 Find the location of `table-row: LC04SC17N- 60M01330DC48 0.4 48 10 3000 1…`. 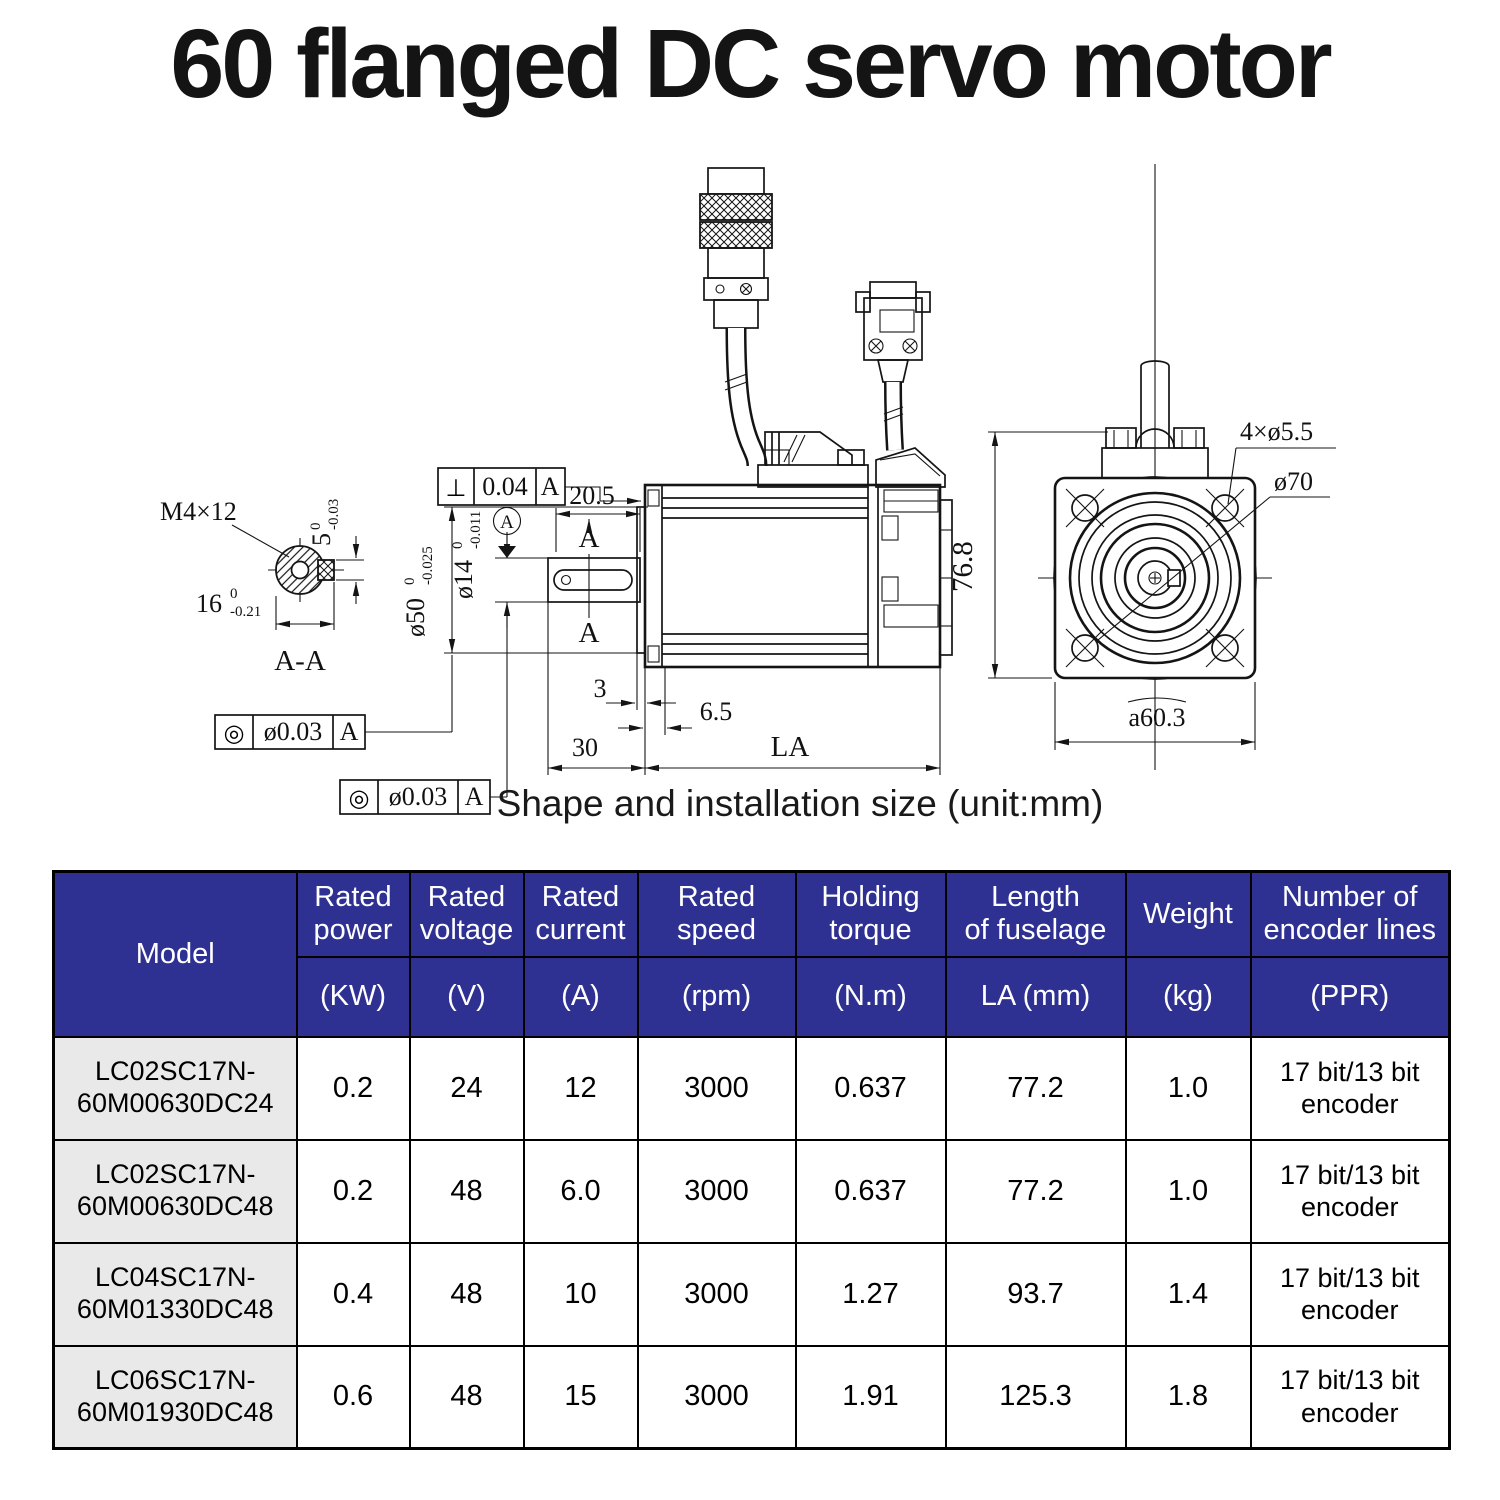

table-row: LC04SC17N- 60M01330DC48 0.4 48 10 3000 1… is located at coordinates (751, 1294).